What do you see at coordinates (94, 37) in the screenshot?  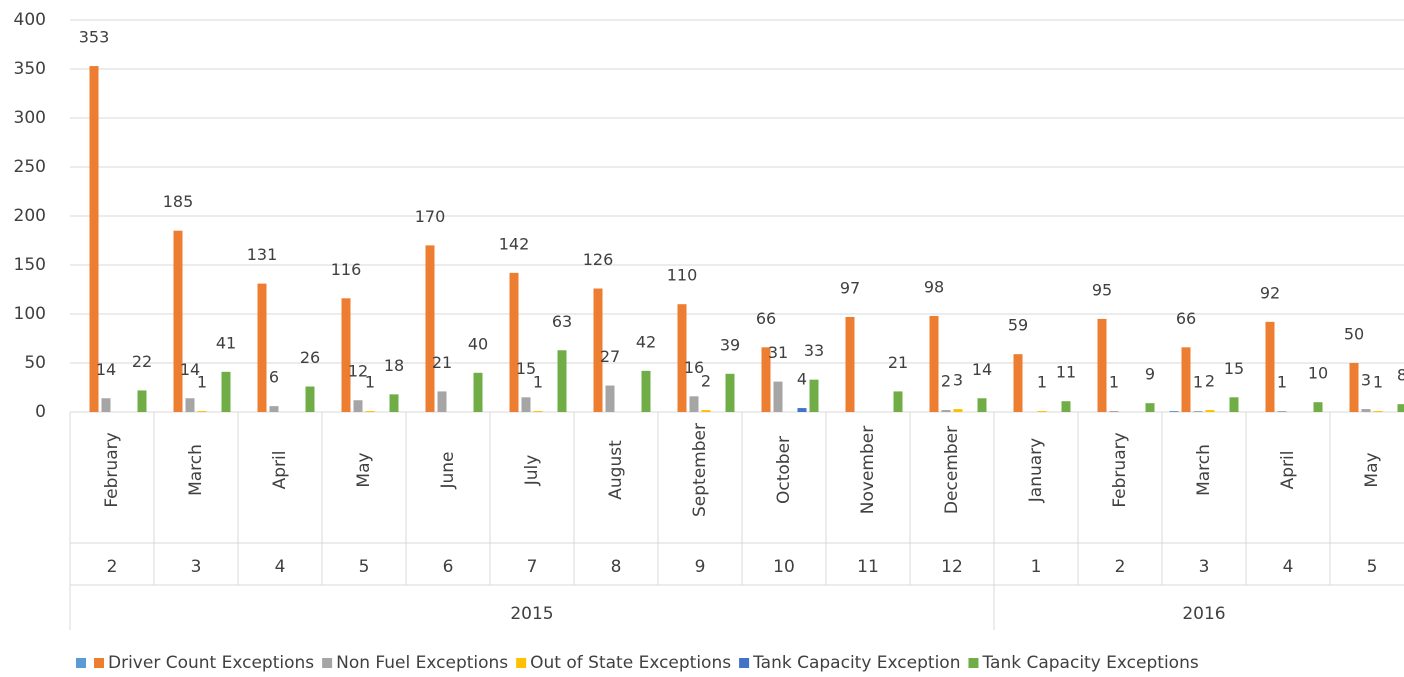 I see `data-label: 353` at bounding box center [94, 37].